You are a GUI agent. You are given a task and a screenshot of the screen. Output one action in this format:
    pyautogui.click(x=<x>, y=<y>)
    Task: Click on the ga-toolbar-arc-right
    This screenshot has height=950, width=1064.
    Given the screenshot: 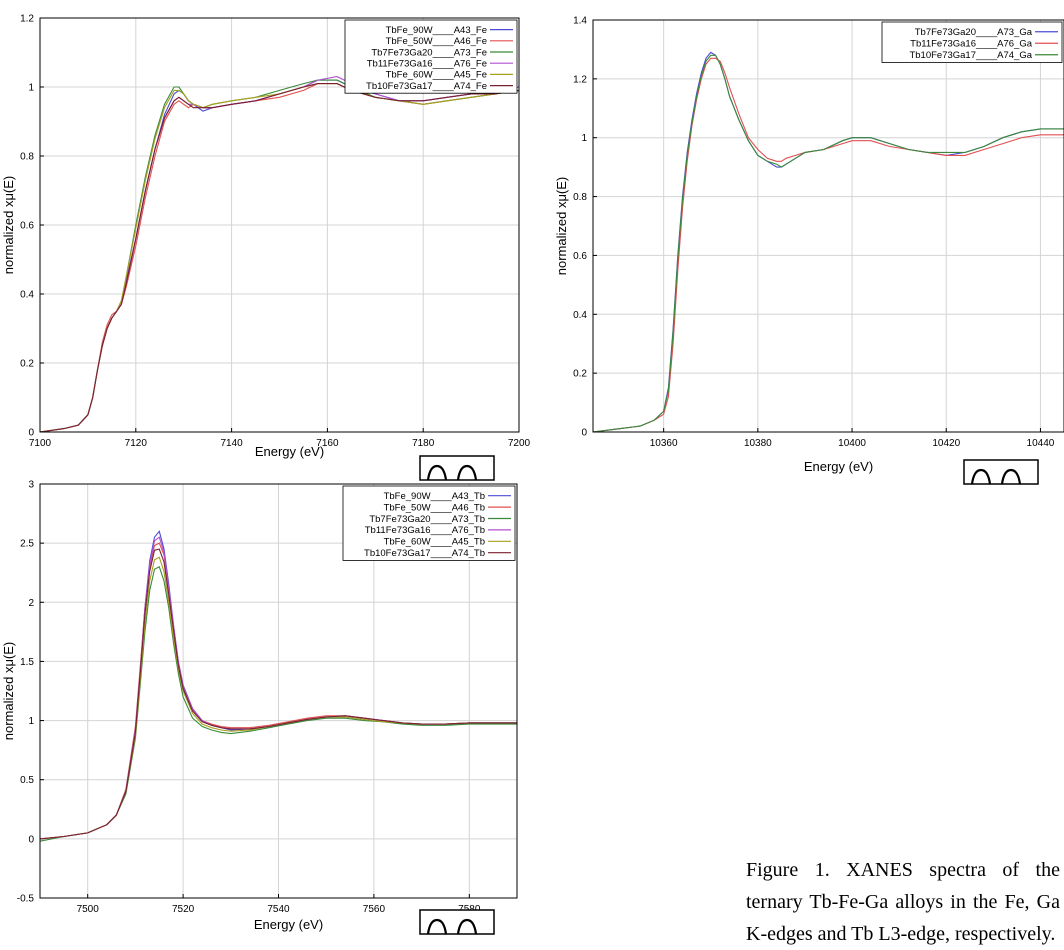 What is the action you would take?
    pyautogui.click(x=1011, y=476)
    